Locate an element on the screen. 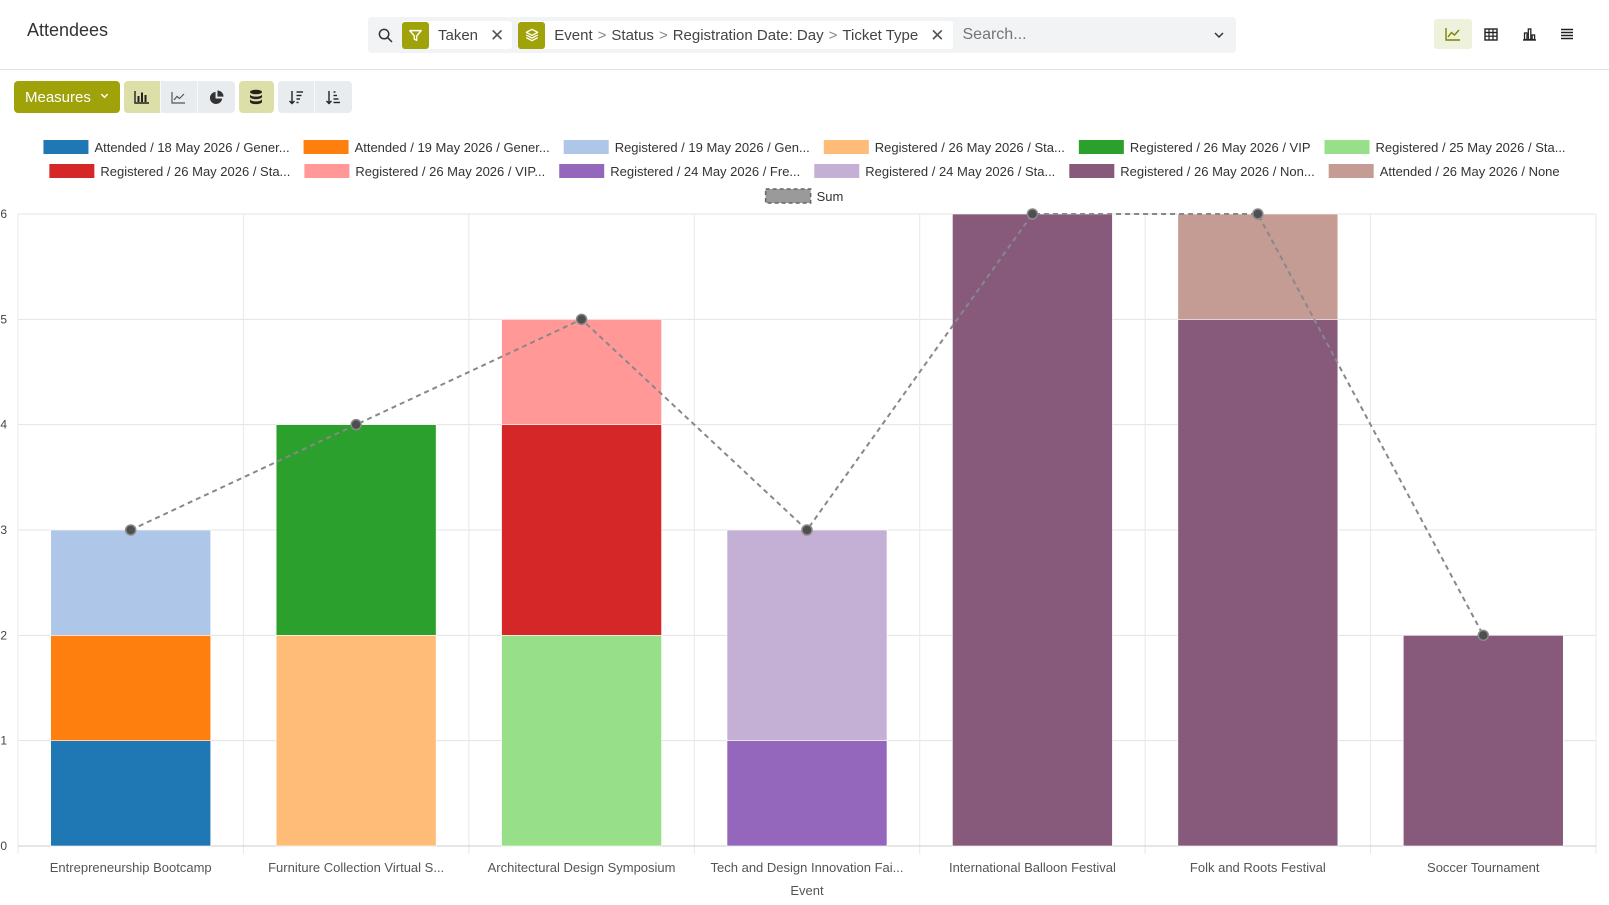 The width and height of the screenshot is (1609, 905). graph-toolbar: Measures is located at coordinates (185, 97).